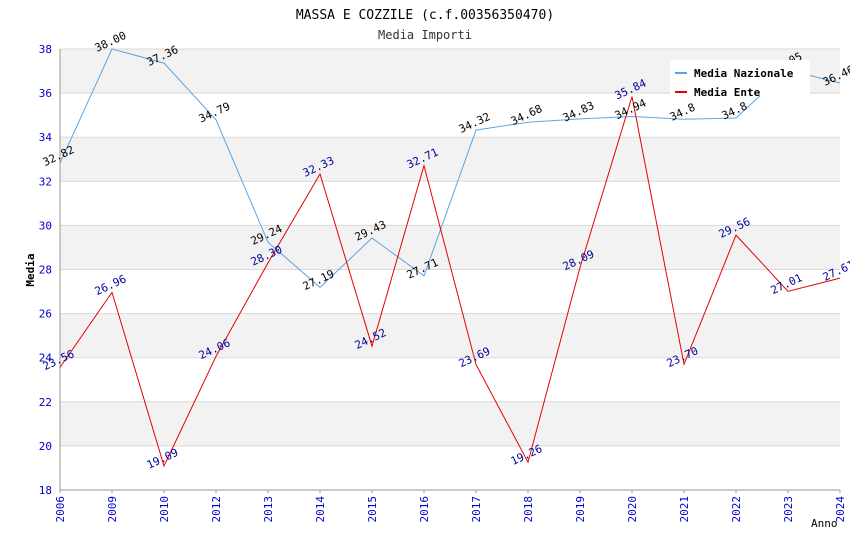 Image resolution: width=850 pixels, height=550 pixels. Describe the element at coordinates (112, 509) in the screenshot. I see `x-tick-label: 2009` at that location.